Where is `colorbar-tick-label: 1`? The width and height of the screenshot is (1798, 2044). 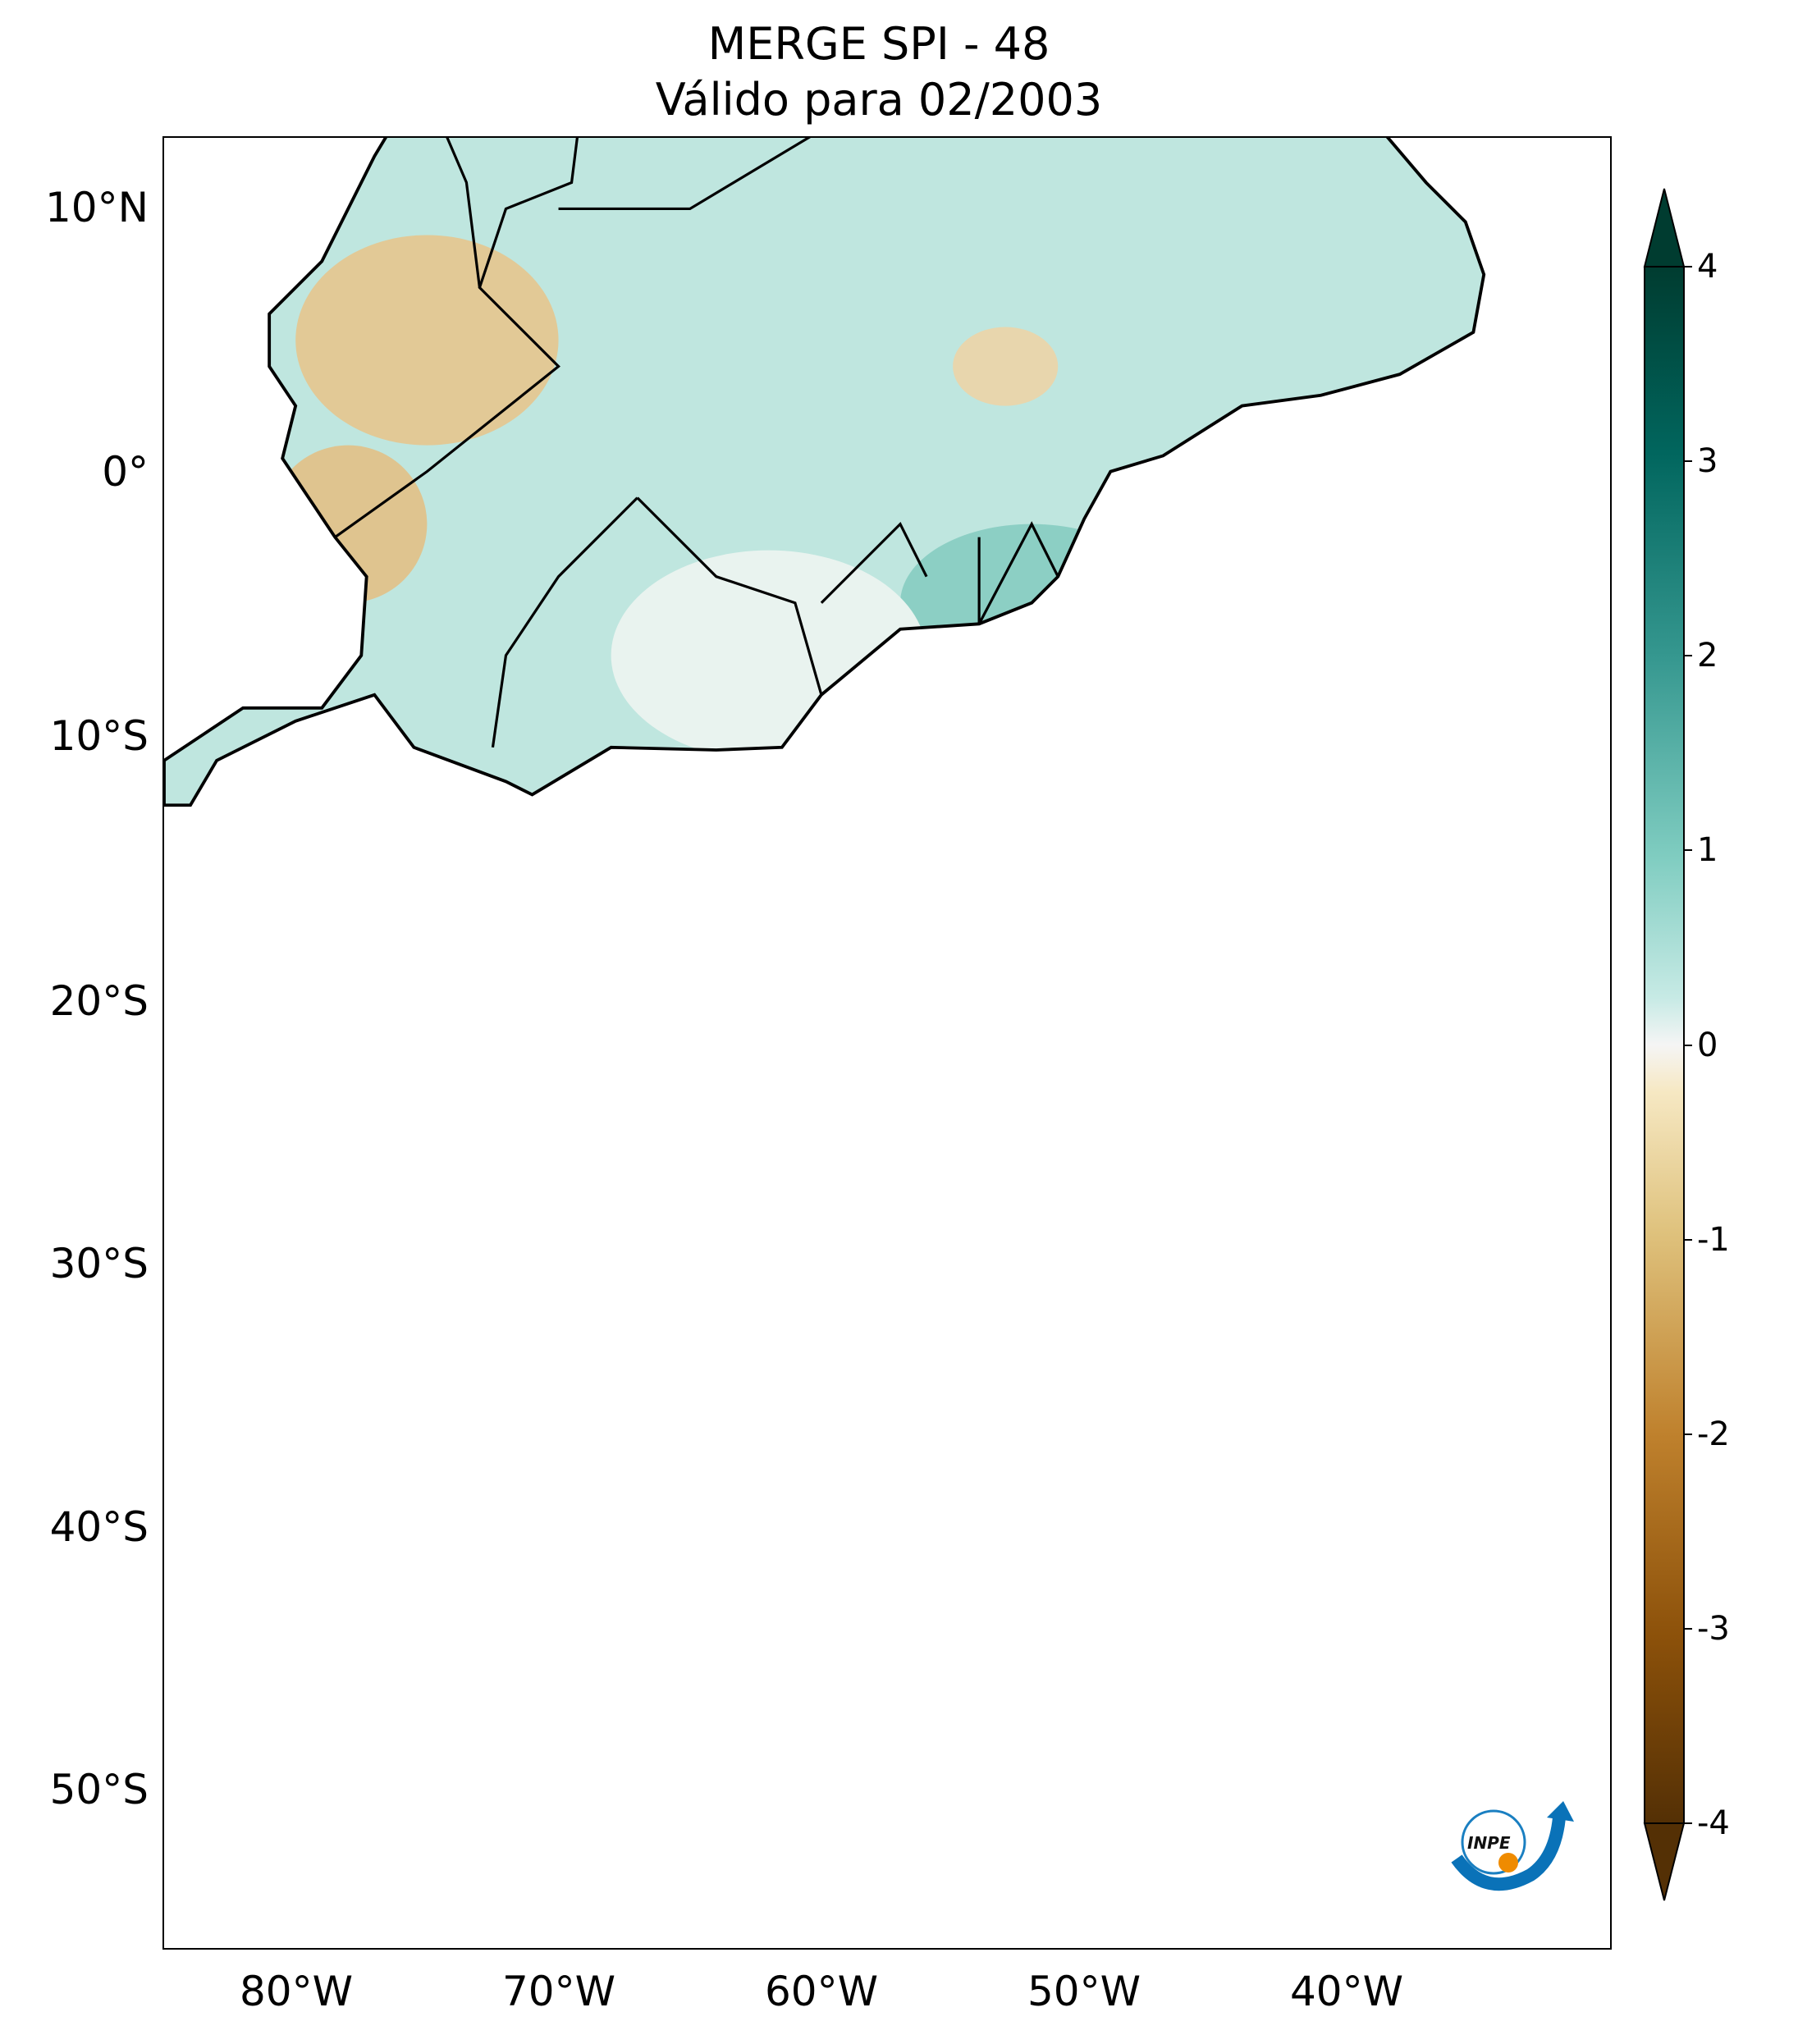
colorbar-tick-label: 1 is located at coordinates (1707, 851).